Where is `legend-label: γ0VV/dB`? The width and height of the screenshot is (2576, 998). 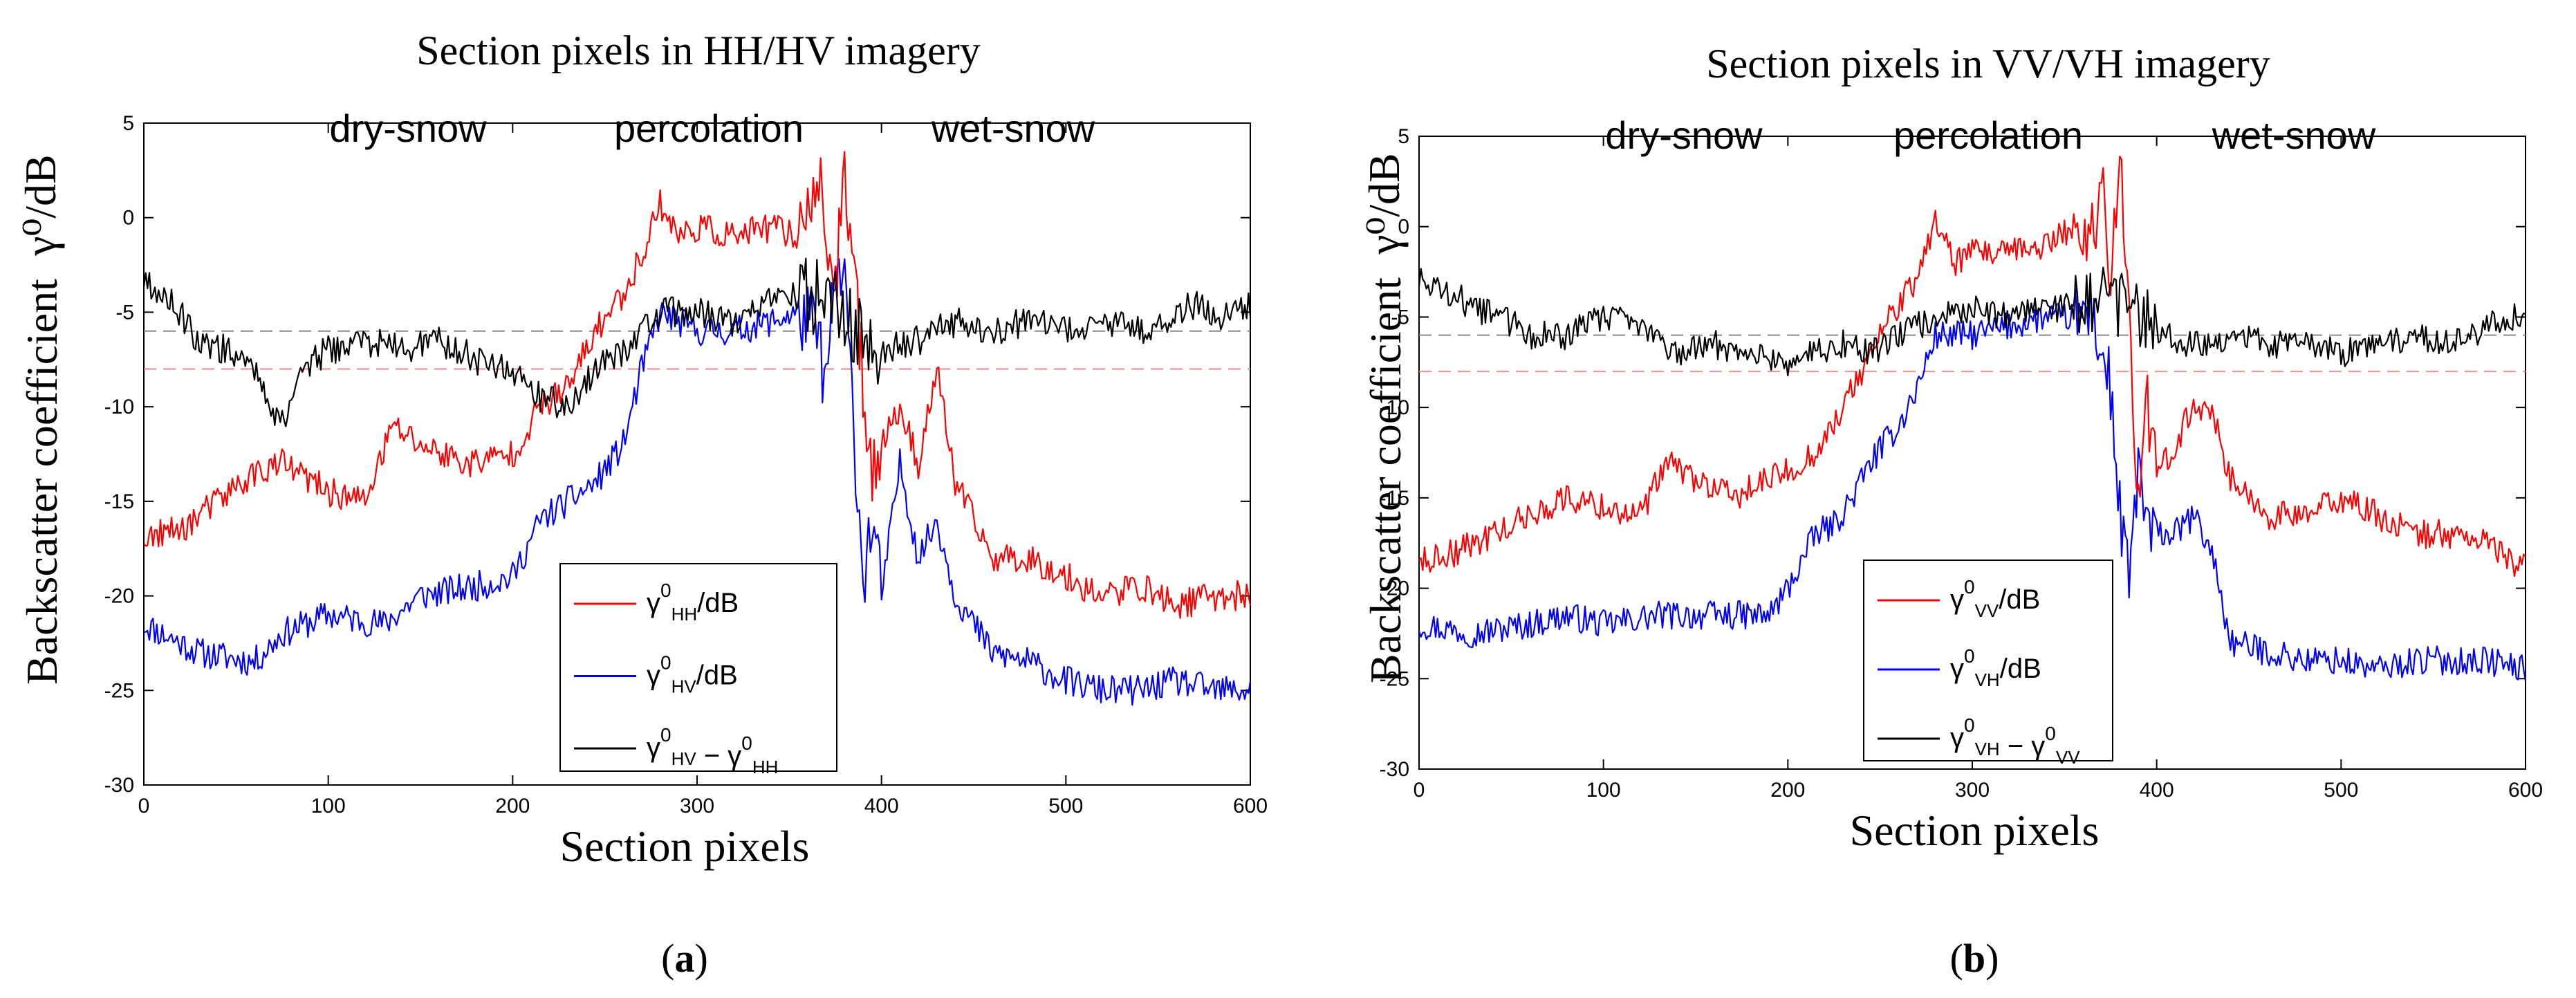
legend-label: γ0VV/dB is located at coordinates (1995, 598).